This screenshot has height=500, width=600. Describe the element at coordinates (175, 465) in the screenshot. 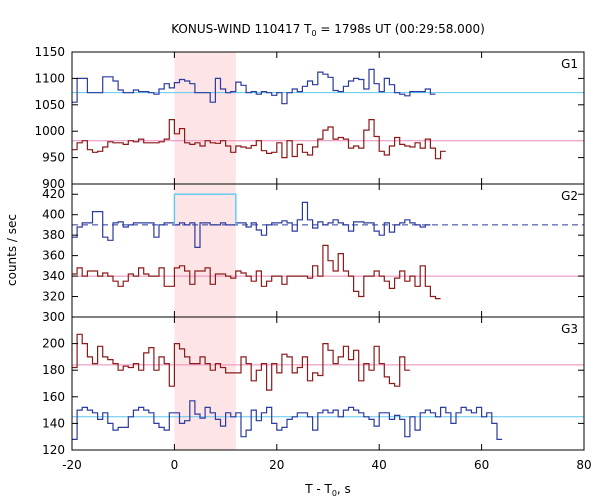

I see `x-tick-label: 0` at that location.